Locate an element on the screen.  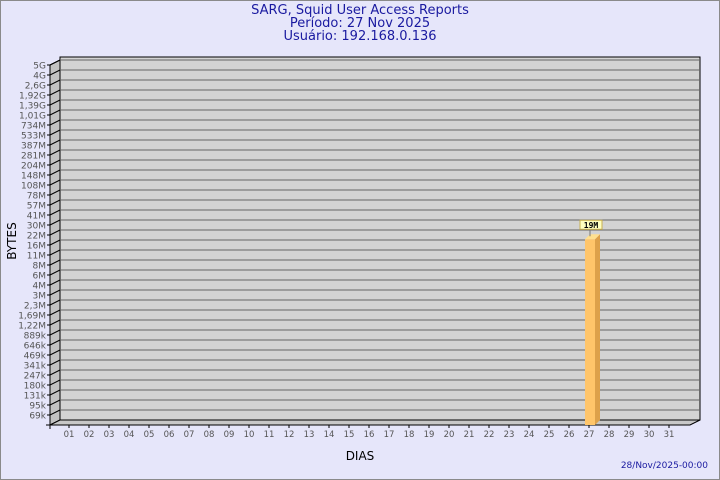
chart-title: SARG, Squid User Access Reports is located at coordinates (360, 10).